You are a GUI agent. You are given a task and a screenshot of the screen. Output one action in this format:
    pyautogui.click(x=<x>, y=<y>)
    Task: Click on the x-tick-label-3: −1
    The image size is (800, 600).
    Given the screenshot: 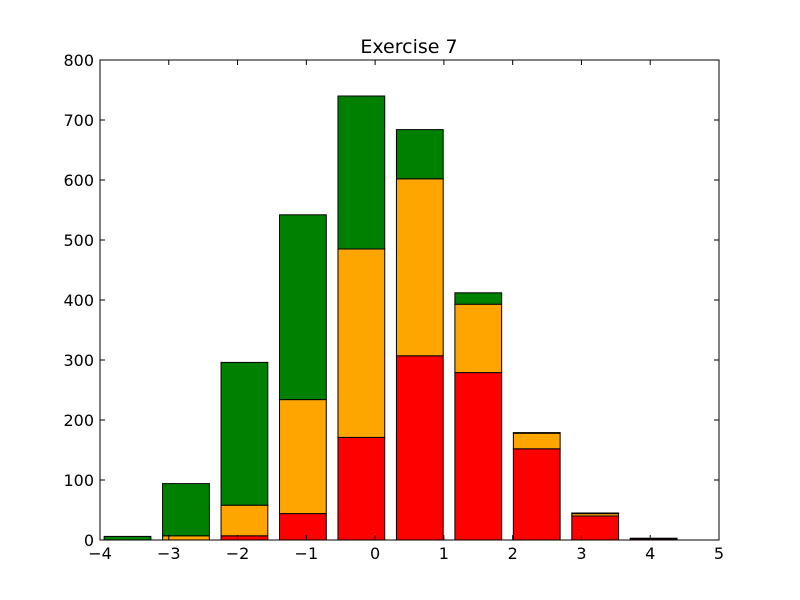 What is the action you would take?
    pyautogui.click(x=307, y=553)
    